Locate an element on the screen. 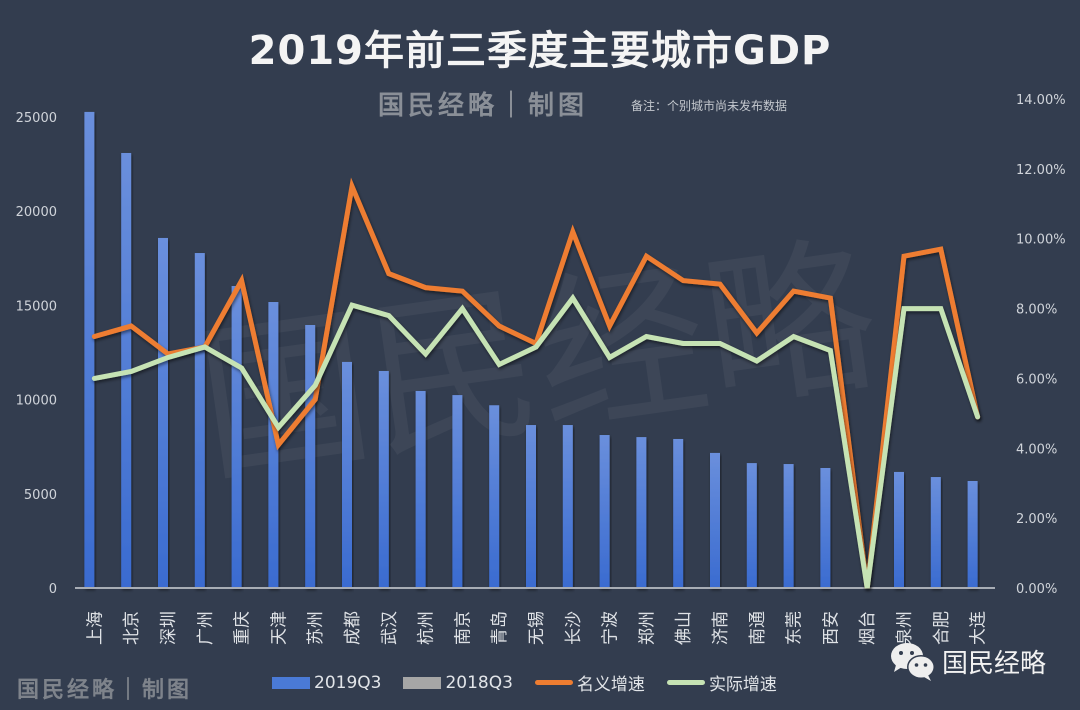 This screenshot has height=710, width=1080. chart-note: 备注：个别城市尚未发布数据 is located at coordinates (709, 106).